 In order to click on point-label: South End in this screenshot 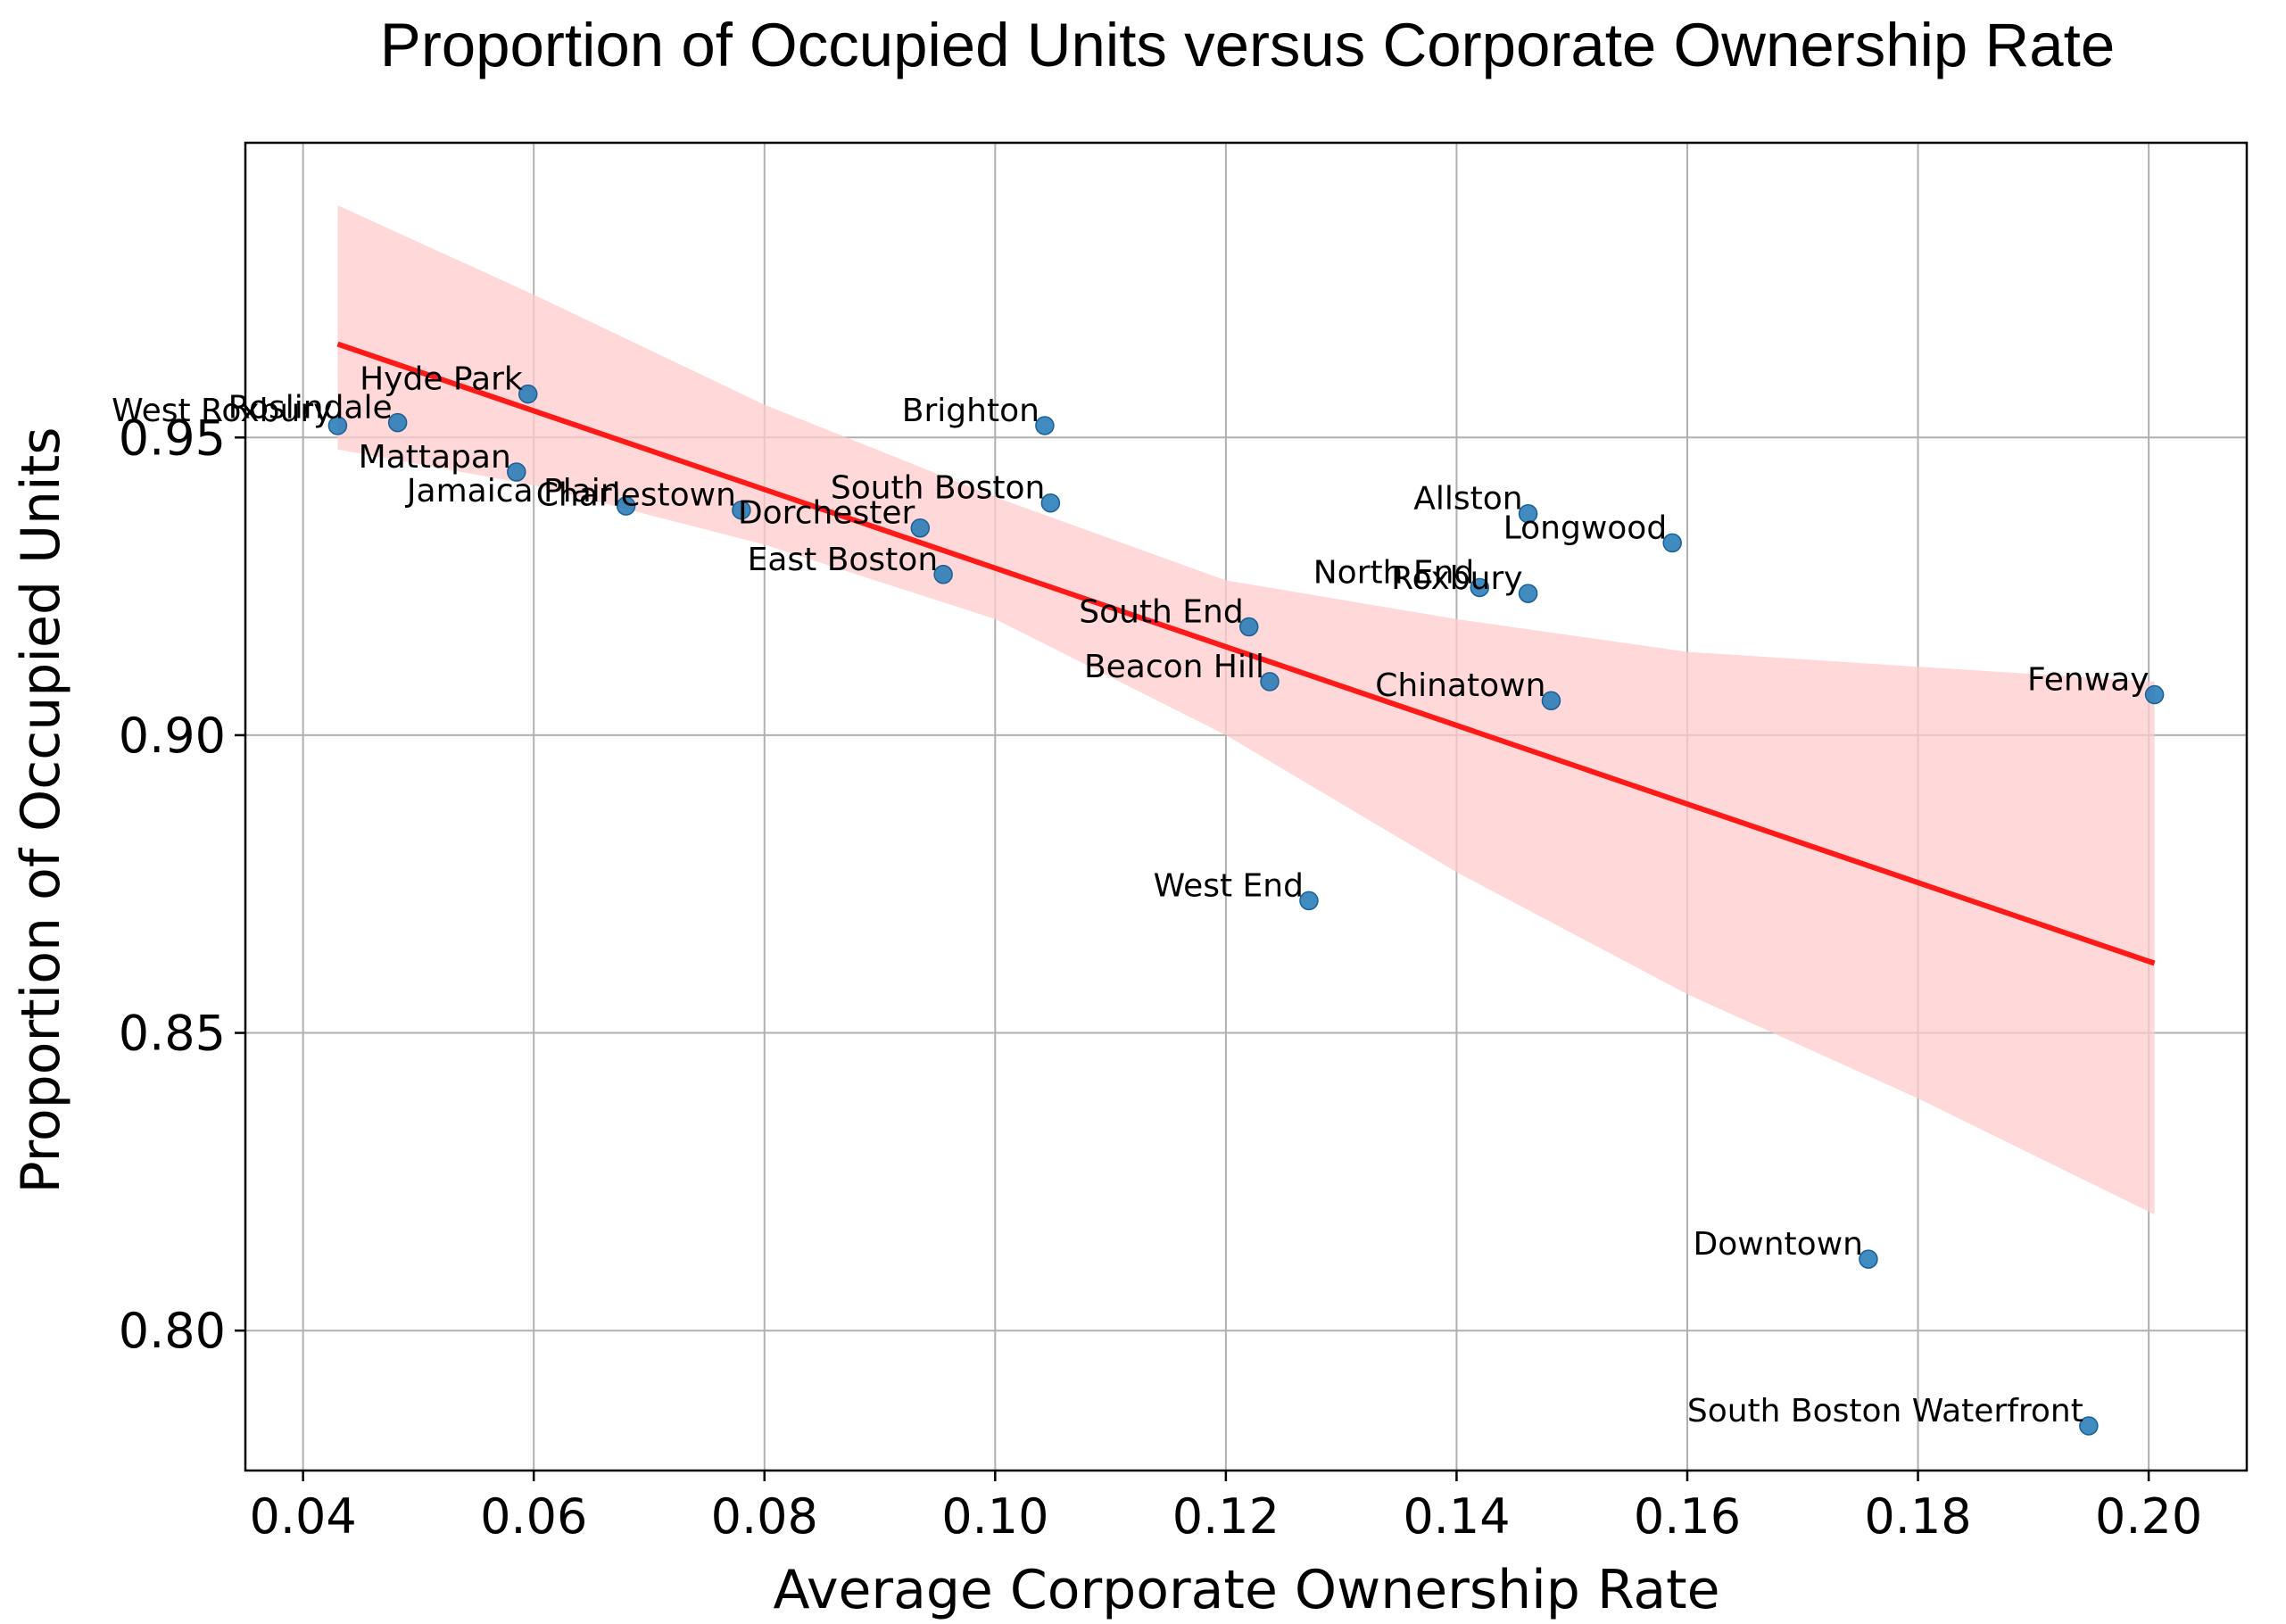, I will do `click(1161, 611)`.